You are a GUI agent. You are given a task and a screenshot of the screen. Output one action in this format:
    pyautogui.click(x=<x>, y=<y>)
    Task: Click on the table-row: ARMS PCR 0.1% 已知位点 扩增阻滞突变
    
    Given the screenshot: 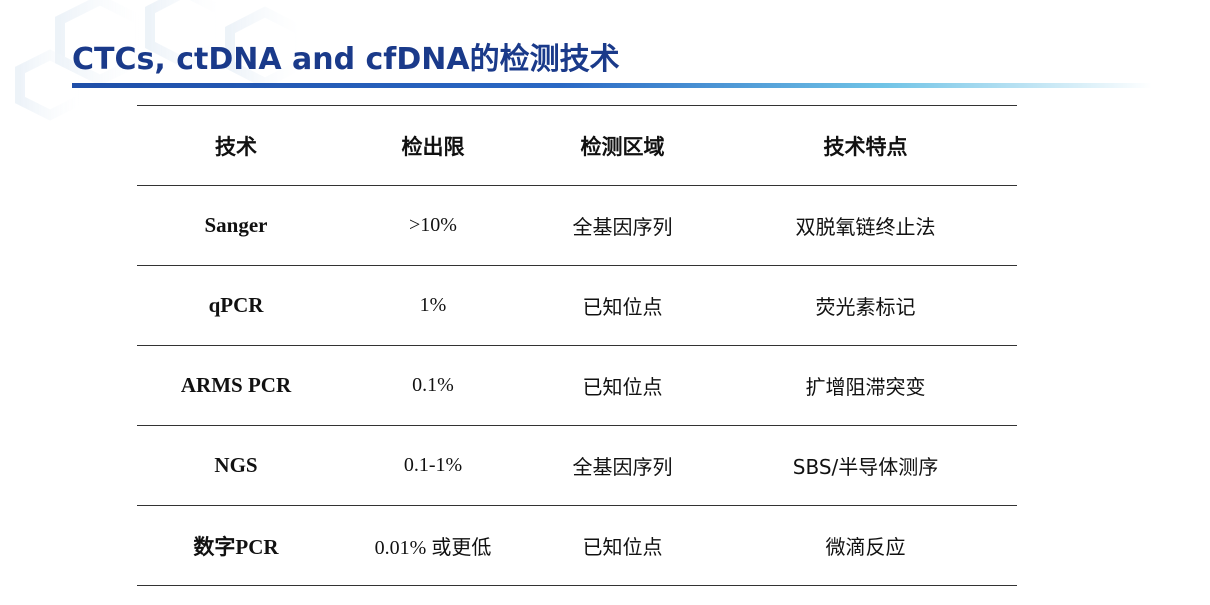 What is the action you would take?
    pyautogui.click(x=577, y=385)
    